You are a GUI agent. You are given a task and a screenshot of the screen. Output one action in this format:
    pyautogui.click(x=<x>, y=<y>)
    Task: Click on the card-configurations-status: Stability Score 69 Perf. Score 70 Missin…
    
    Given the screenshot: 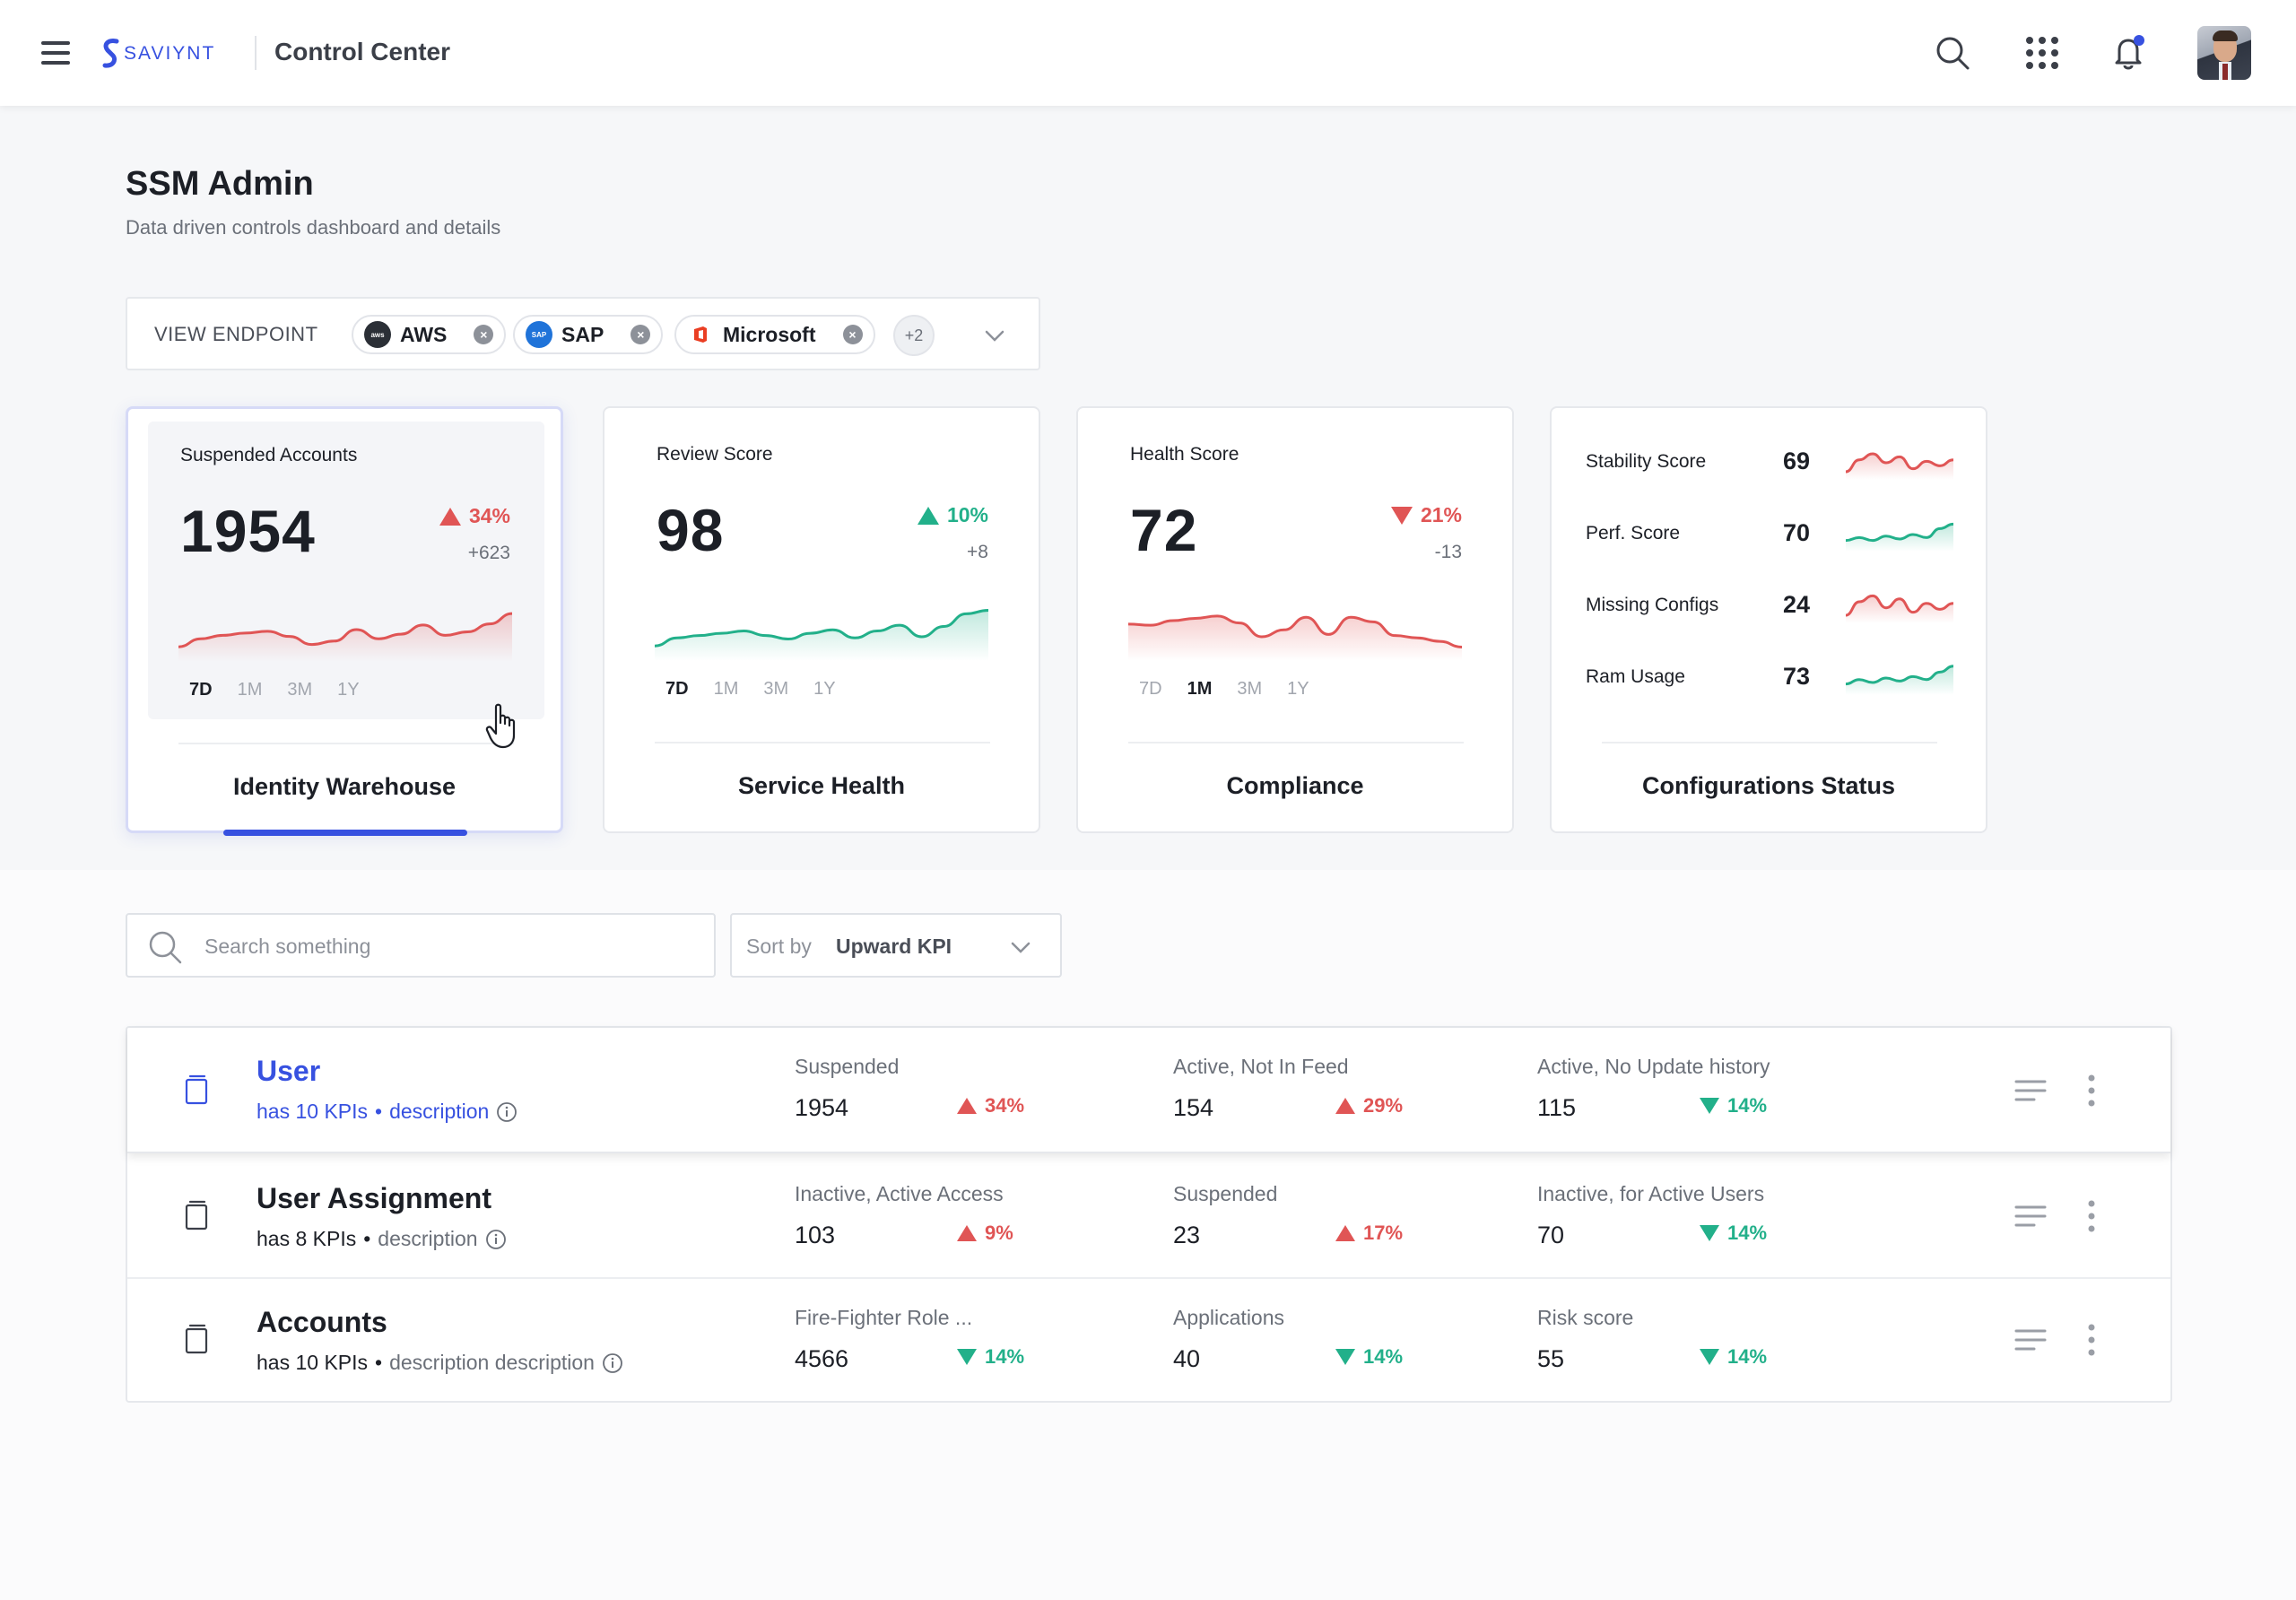 What is the action you would take?
    pyautogui.click(x=1768, y=619)
    